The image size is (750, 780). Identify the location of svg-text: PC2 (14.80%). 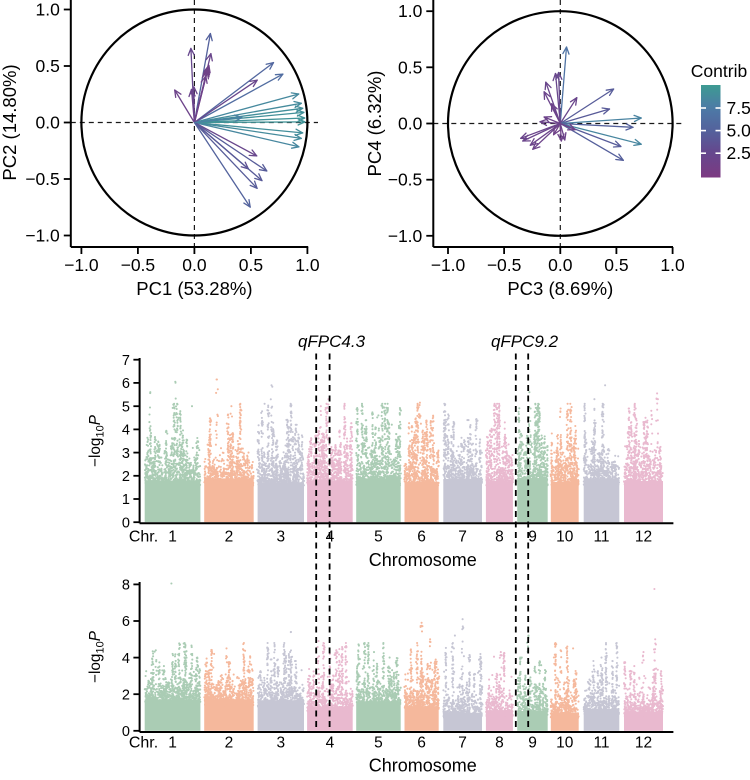
(10, 122).